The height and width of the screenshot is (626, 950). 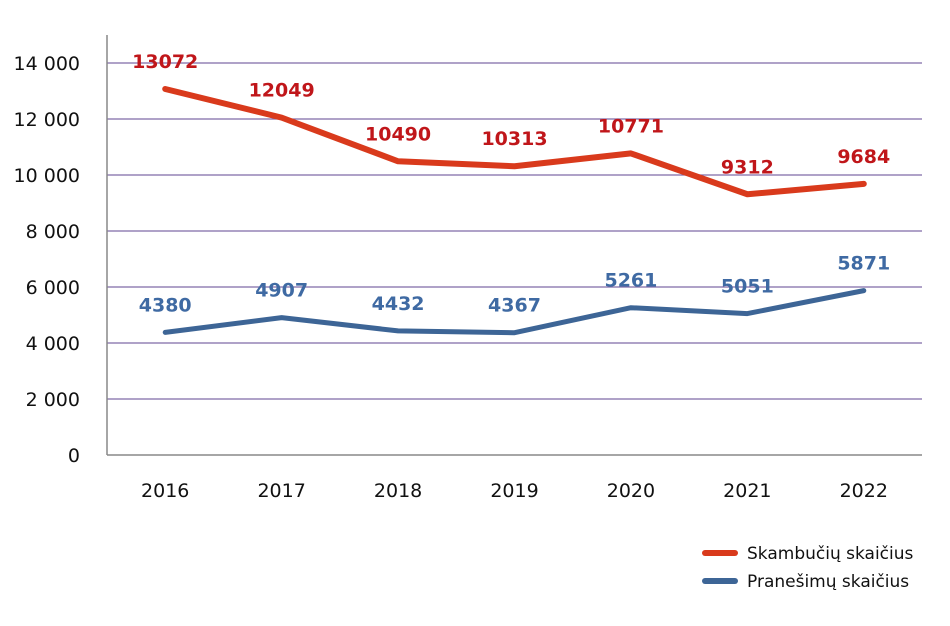 What do you see at coordinates (281, 291) in the screenshot?
I see `data-label: 4907` at bounding box center [281, 291].